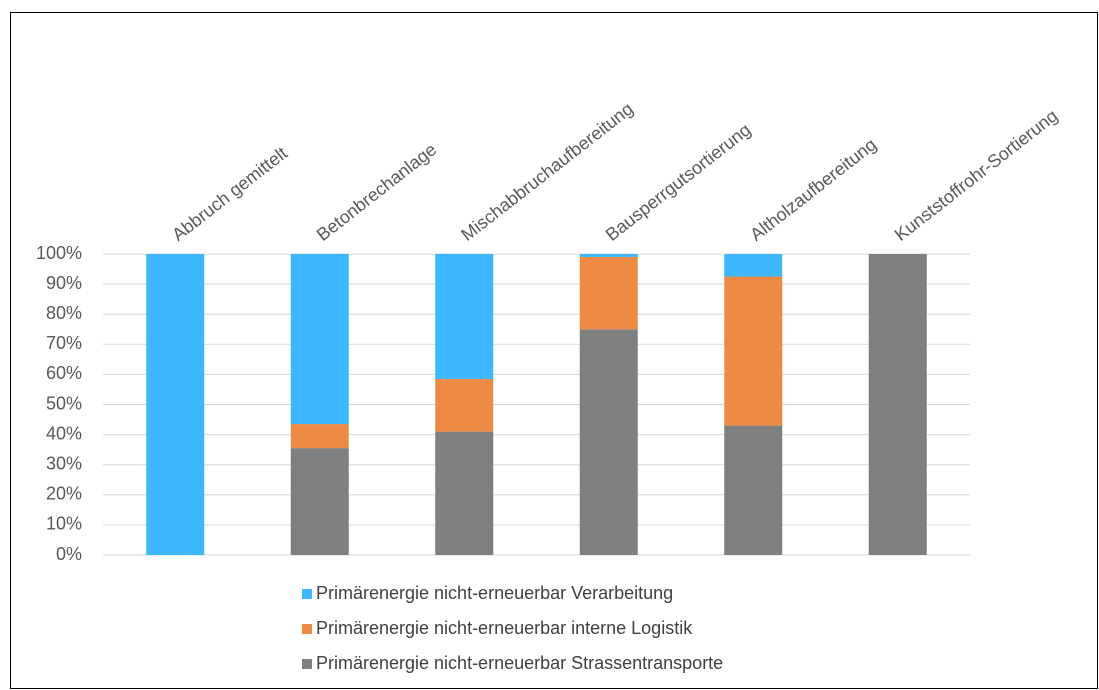  I want to click on x-tick-label: Altholzaufbereitung, so click(813, 189).